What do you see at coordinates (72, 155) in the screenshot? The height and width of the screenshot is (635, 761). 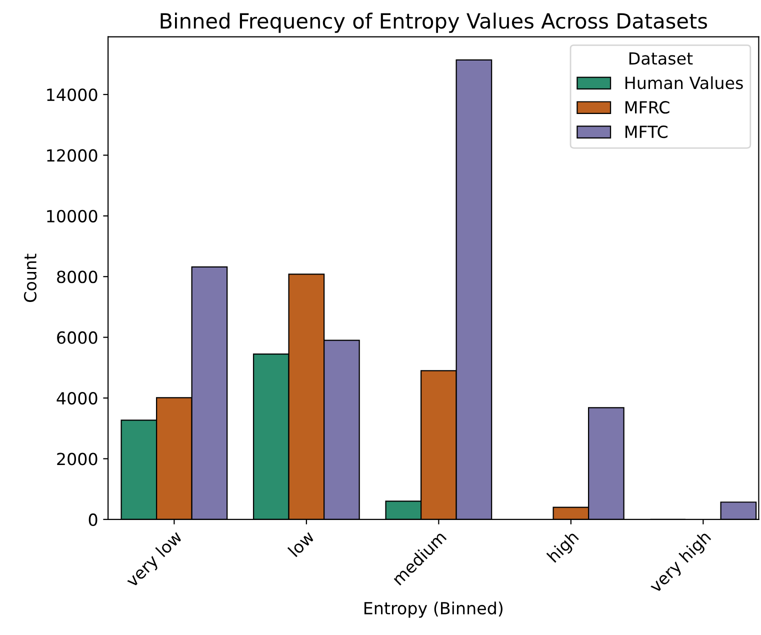 I see `y-tick-label: 12000` at bounding box center [72, 155].